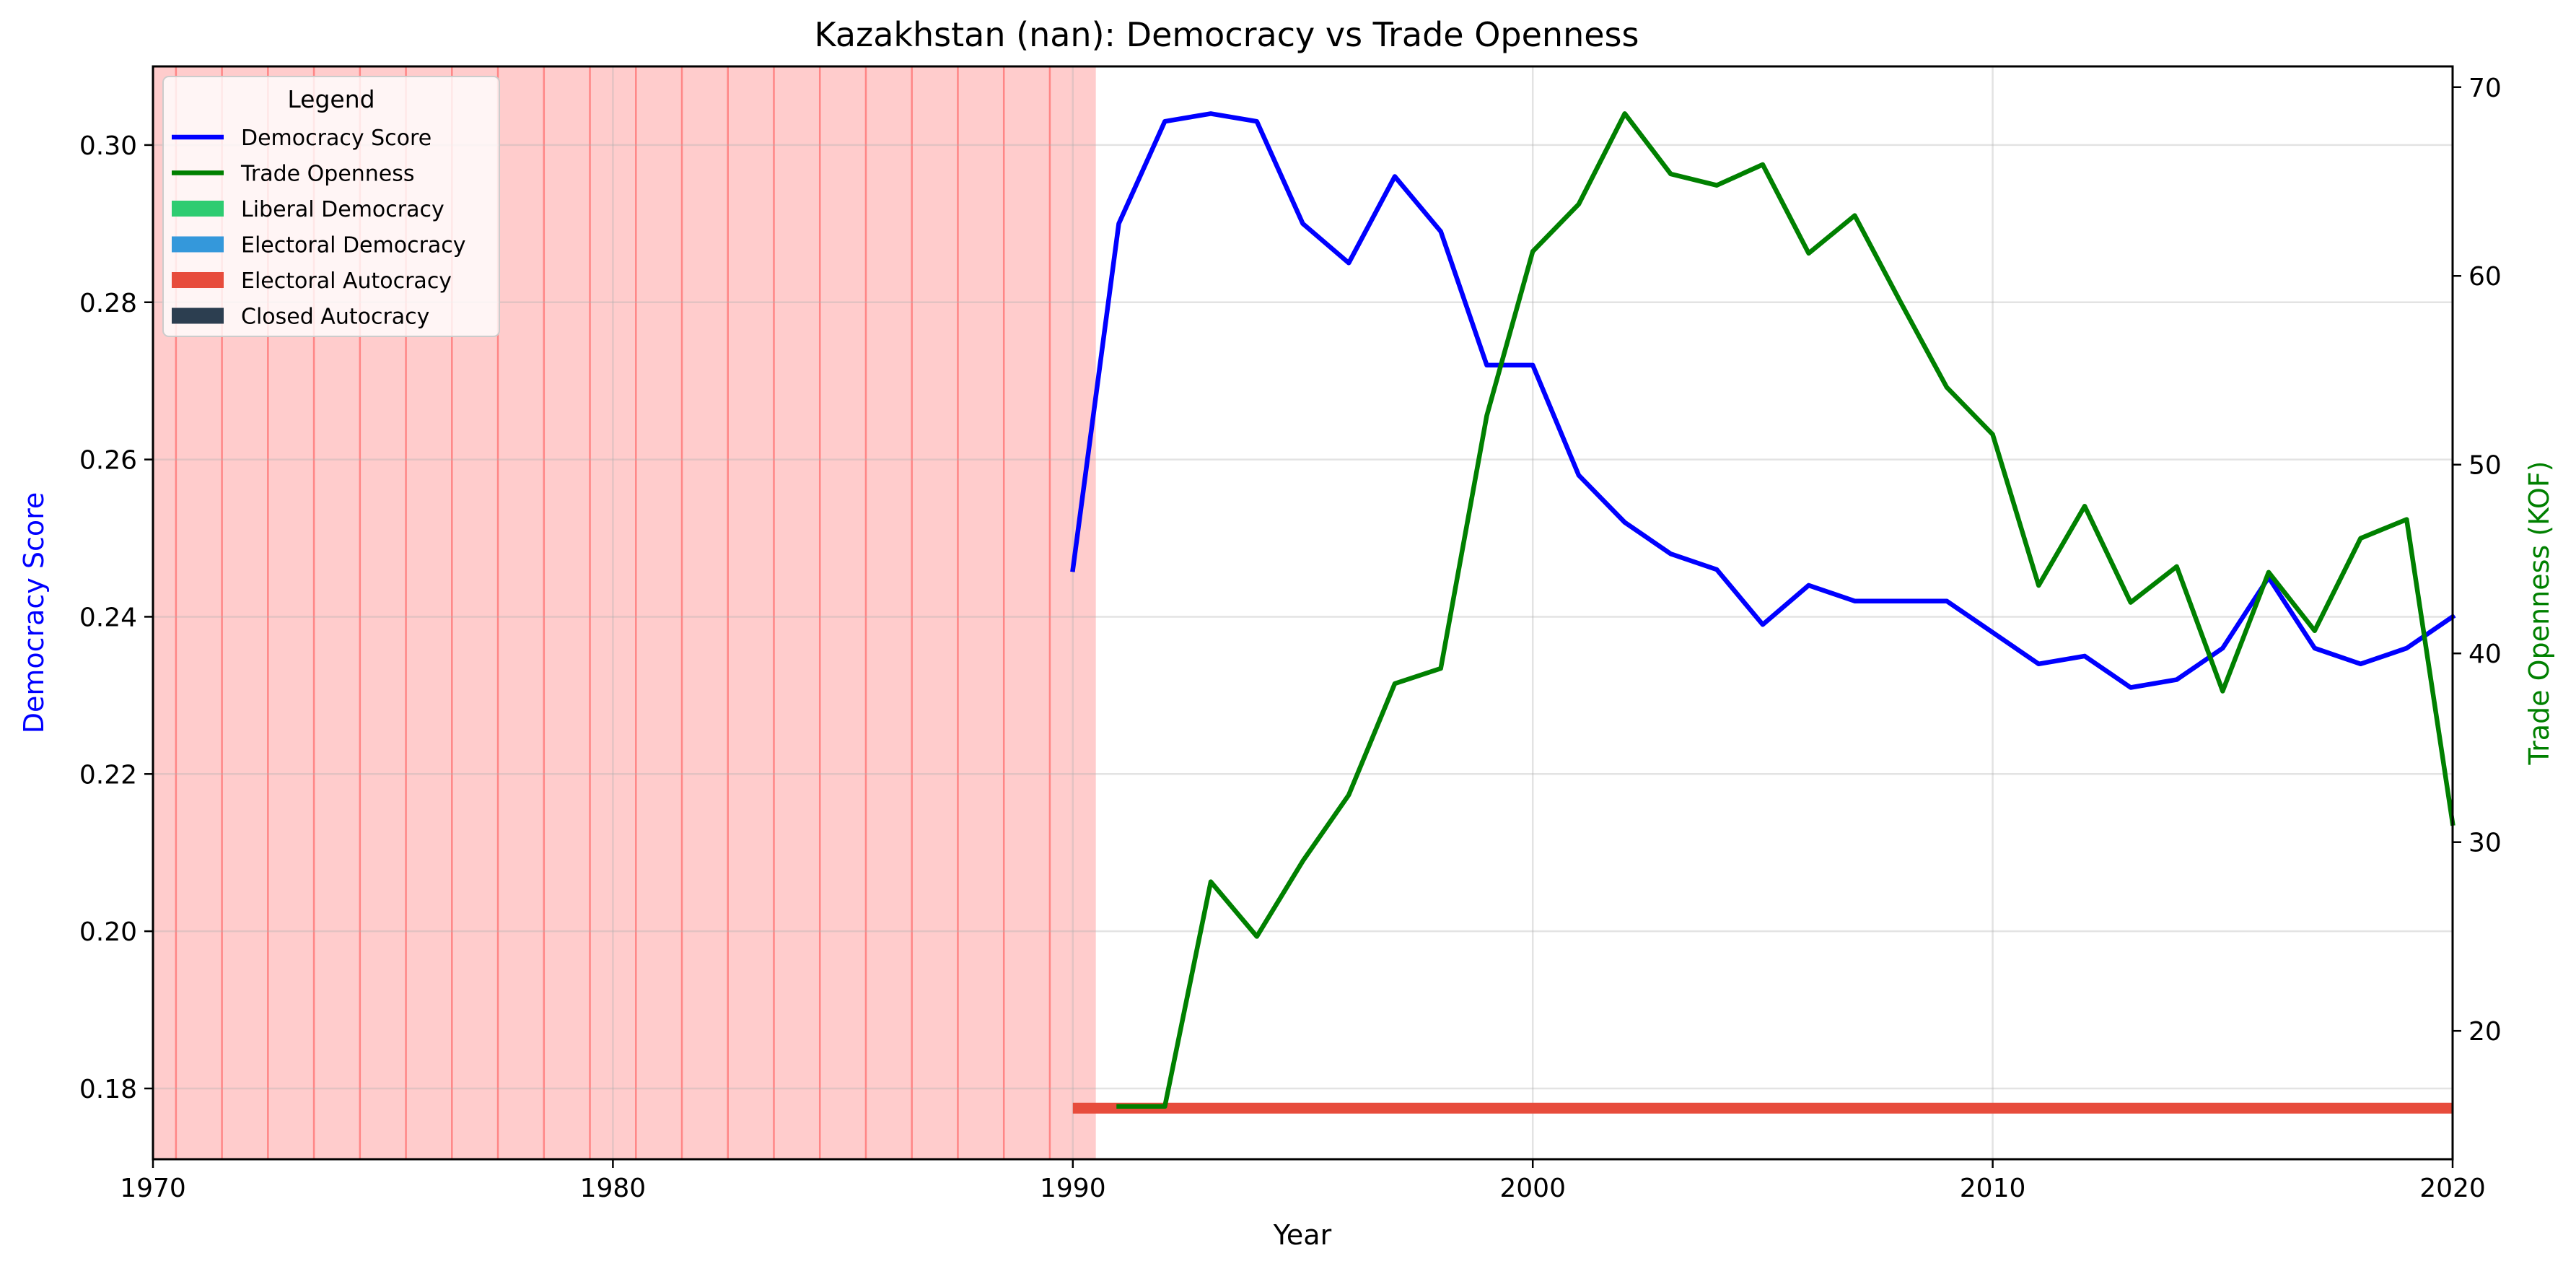 This screenshot has height=1274, width=2576. Describe the element at coordinates (335, 317) in the screenshot. I see `legend-label-closed-autocracy: Closed Autocracy` at that location.